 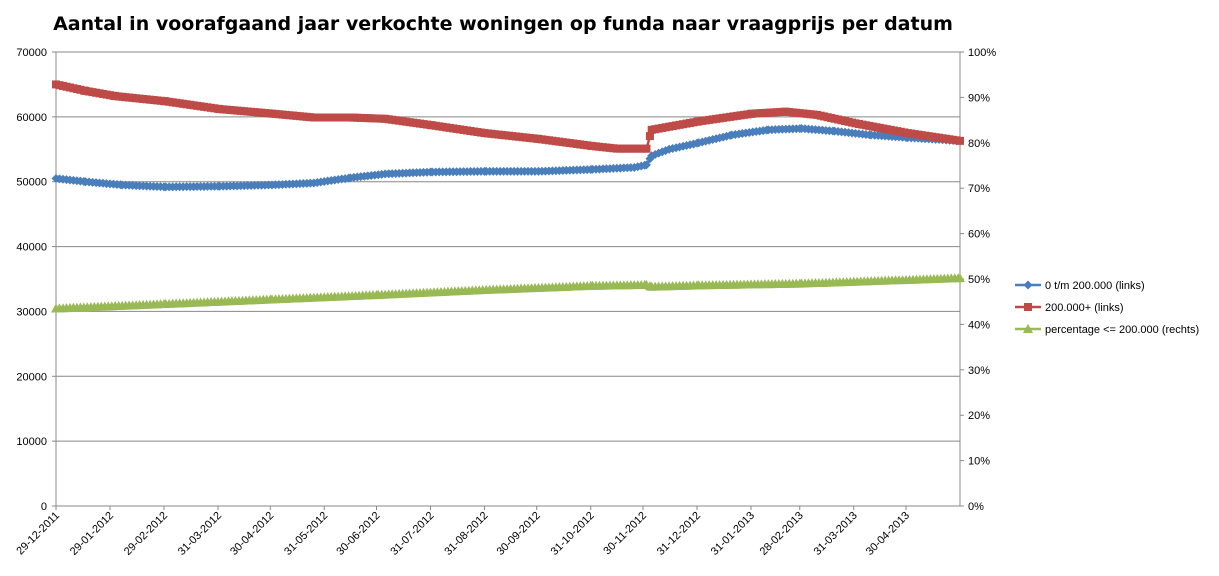 What do you see at coordinates (31, 183) in the screenshot?
I see `left-tick-label: 50000` at bounding box center [31, 183].